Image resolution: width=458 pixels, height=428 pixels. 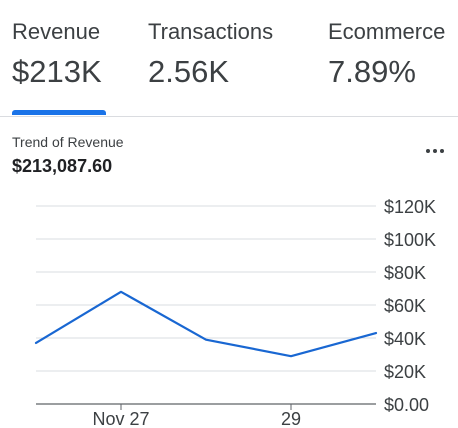 What do you see at coordinates (405, 306) in the screenshot?
I see `y-tick-label: $60K` at bounding box center [405, 306].